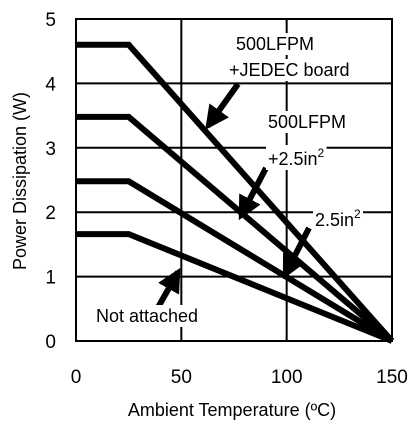 The image size is (414, 425). I want to click on y-tick-label: 3, so click(50, 149).